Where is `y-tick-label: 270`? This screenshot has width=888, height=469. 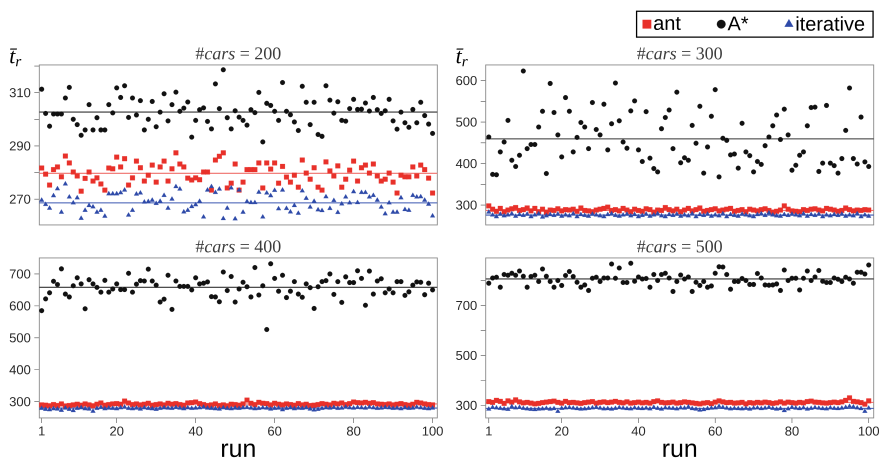 y-tick-label: 270 is located at coordinates (20, 199).